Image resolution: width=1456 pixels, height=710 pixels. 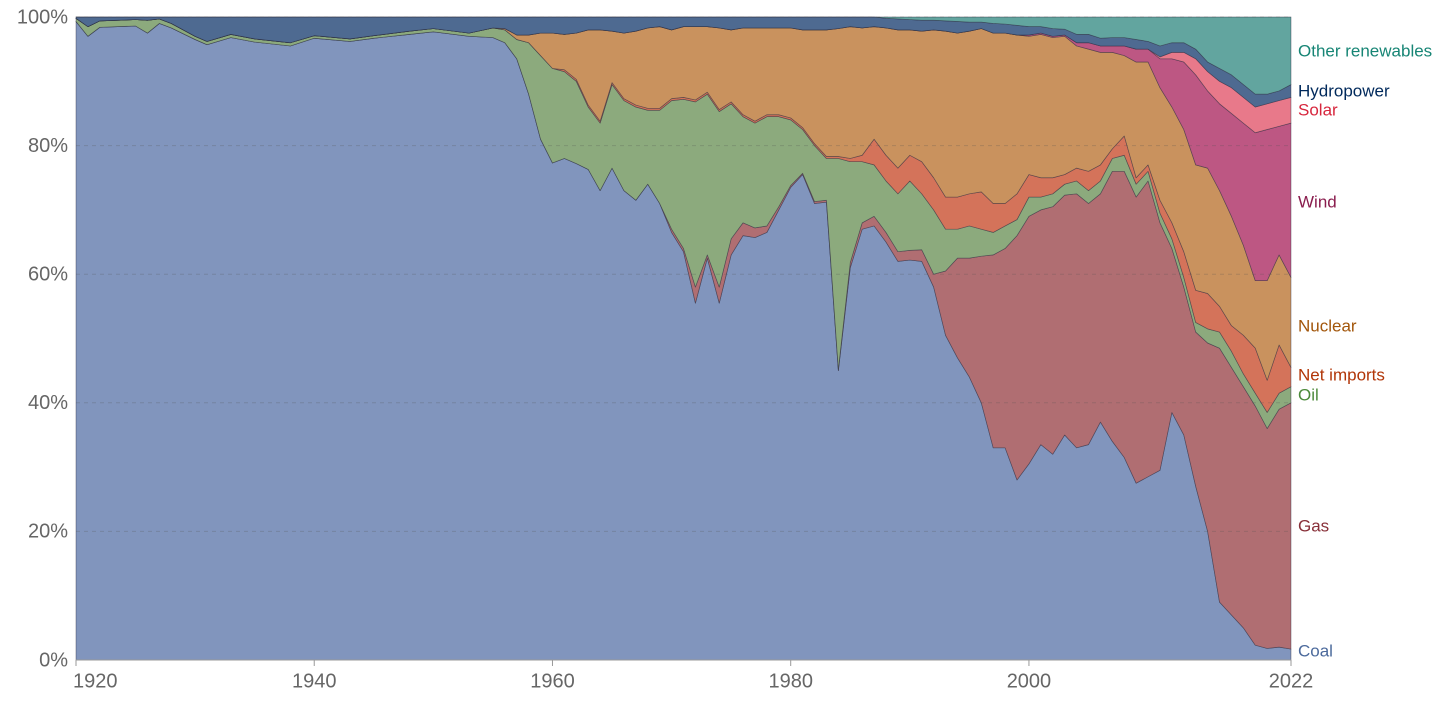 I want to click on series-label: Nuclear, so click(x=1327, y=325).